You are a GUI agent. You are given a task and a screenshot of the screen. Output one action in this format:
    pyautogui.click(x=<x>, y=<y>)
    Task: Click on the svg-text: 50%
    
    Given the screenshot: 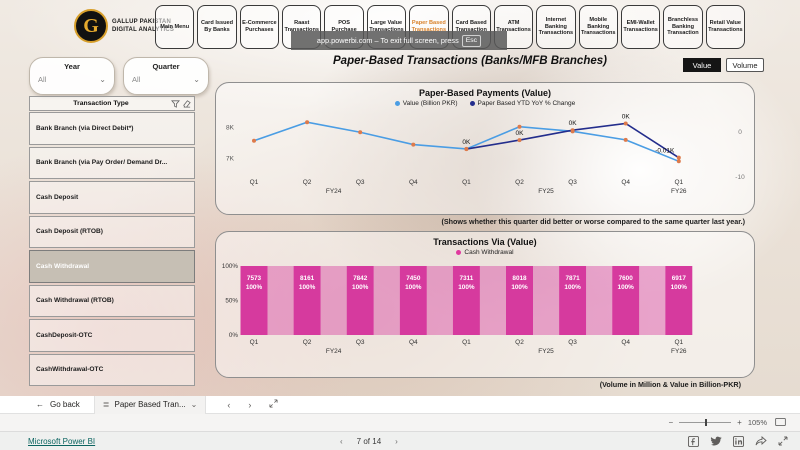 What is the action you would take?
    pyautogui.click(x=231, y=301)
    